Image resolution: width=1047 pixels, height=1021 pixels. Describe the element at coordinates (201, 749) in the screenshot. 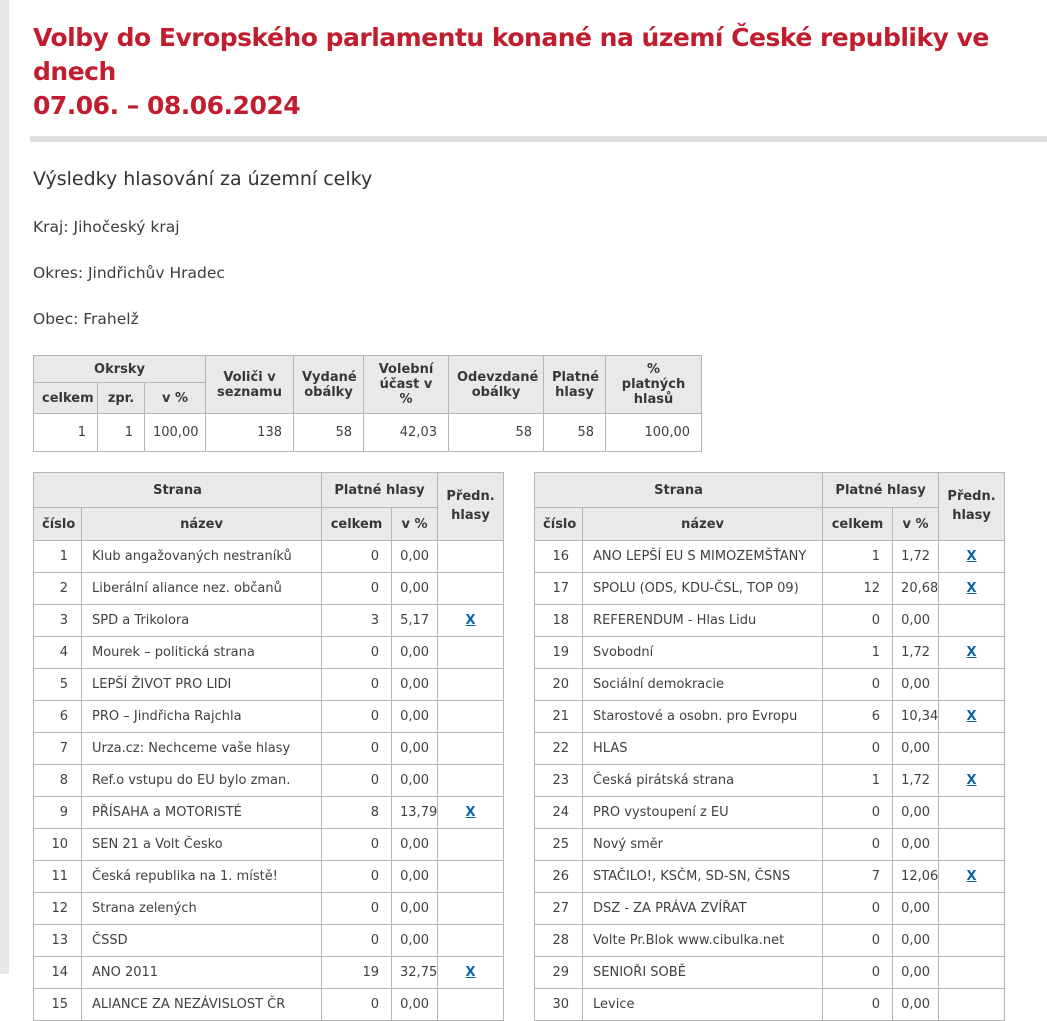

I see `party-name: Urza.cz: Nechceme vaše hlasy` at that location.